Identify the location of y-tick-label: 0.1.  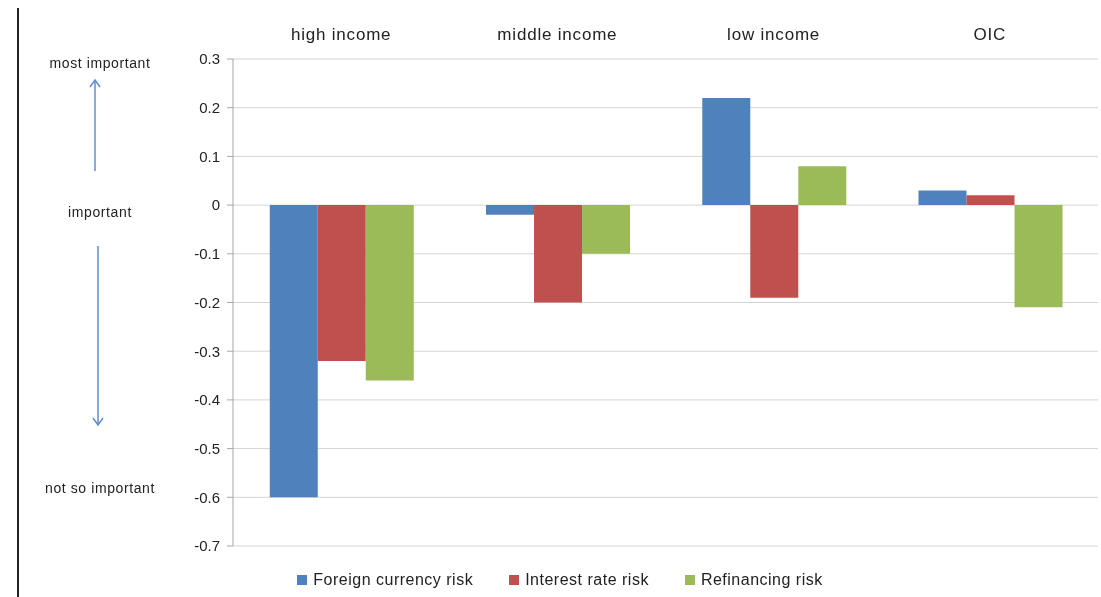
(209, 156).